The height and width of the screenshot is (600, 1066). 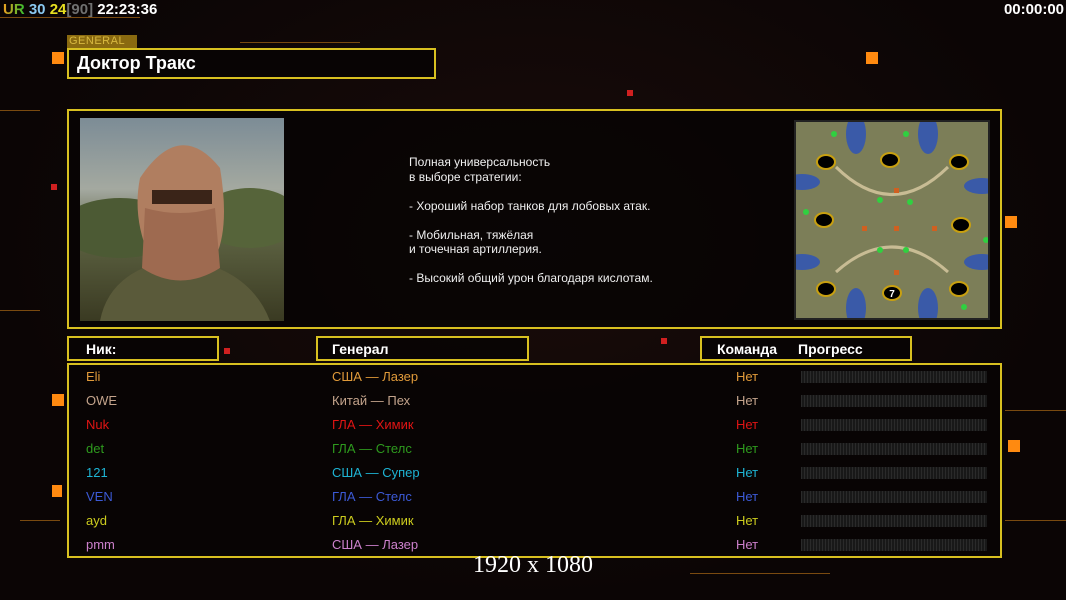 I want to click on player-row: det ГЛА — Стелс Нет, so click(x=534, y=451).